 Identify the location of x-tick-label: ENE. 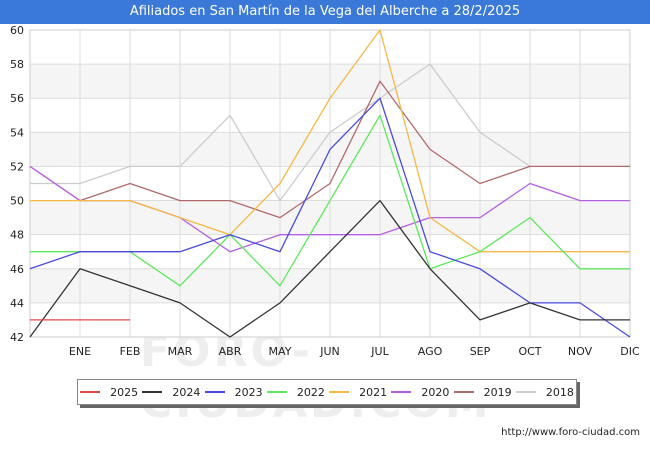
(80, 351).